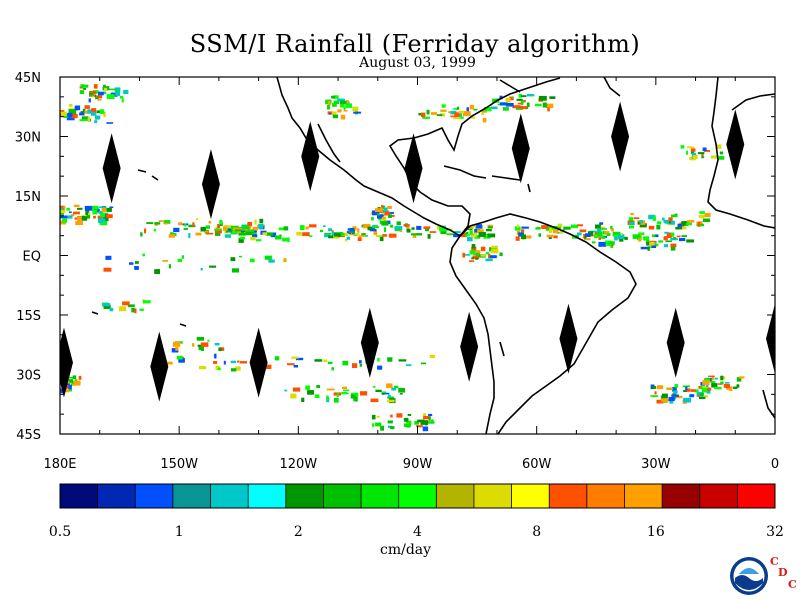 The height and width of the screenshot is (600, 800). What do you see at coordinates (28, 435) in the screenshot?
I see `lat-label: 45S` at bounding box center [28, 435].